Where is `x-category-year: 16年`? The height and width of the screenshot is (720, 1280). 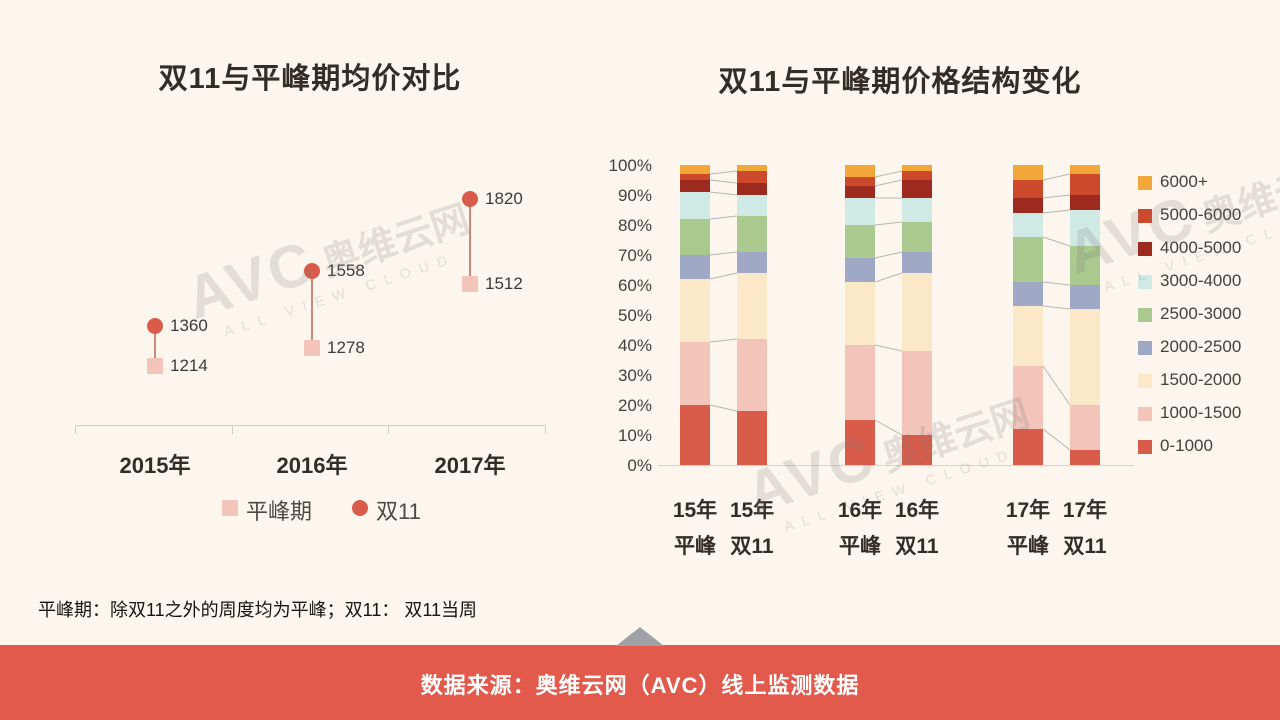 x-category-year: 16年 is located at coordinates (860, 510).